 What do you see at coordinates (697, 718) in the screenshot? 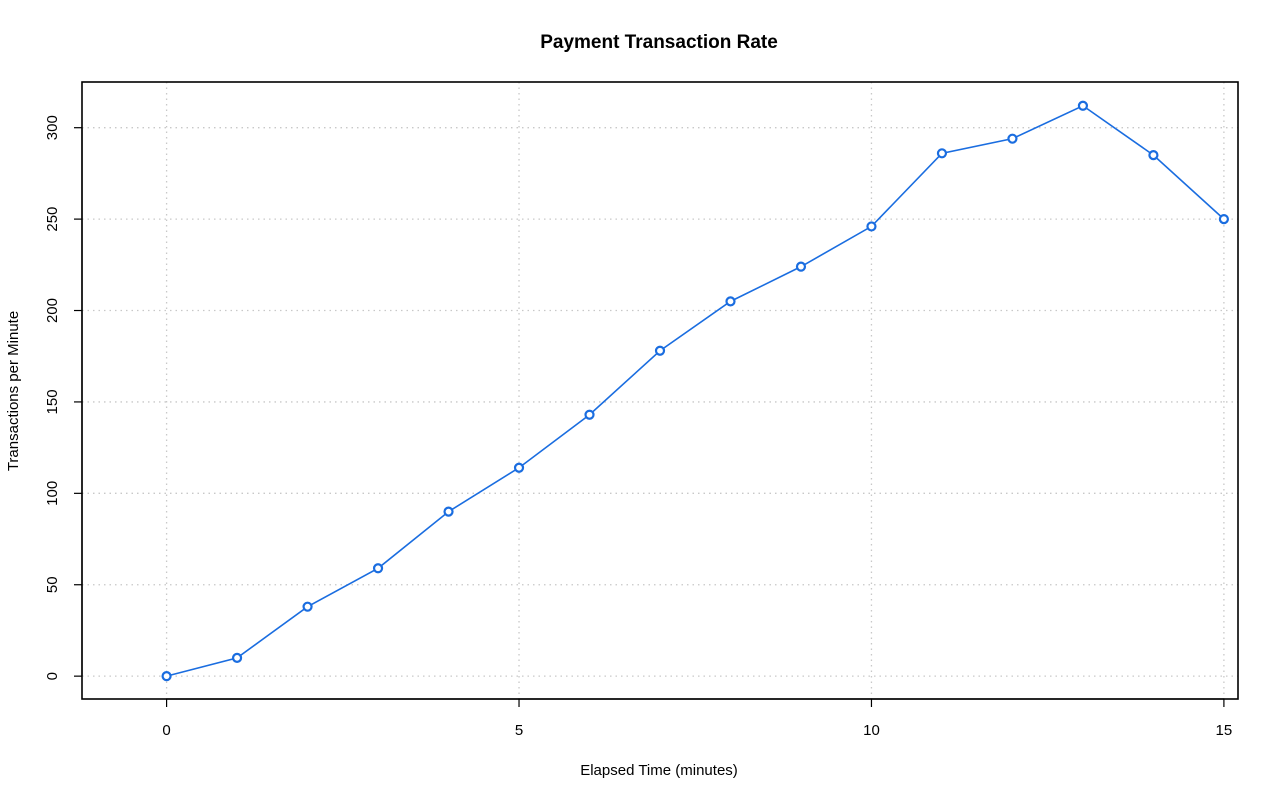
I see `x-axis: 0 5 10 15` at bounding box center [697, 718].